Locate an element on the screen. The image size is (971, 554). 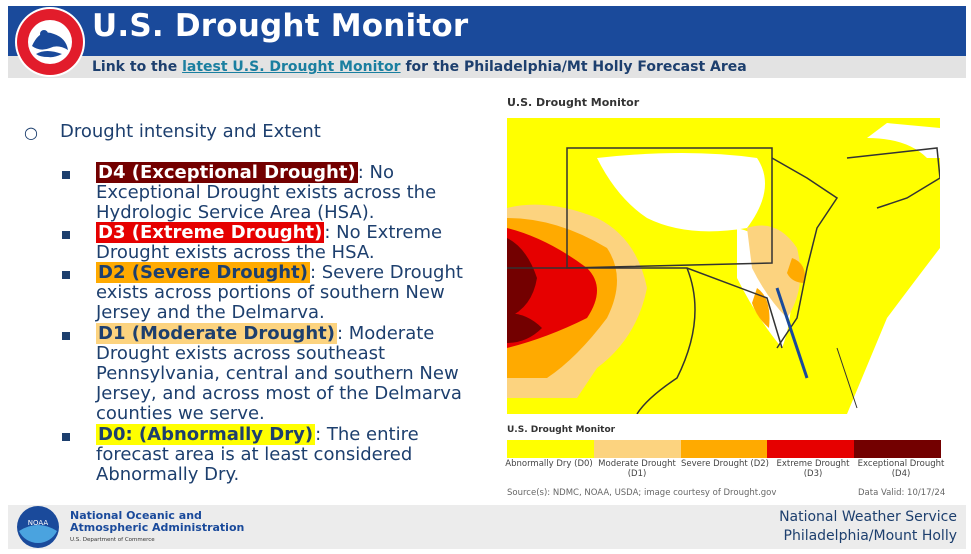
page-title: U.S. Drought Monitor is located at coordinates (280, 26).